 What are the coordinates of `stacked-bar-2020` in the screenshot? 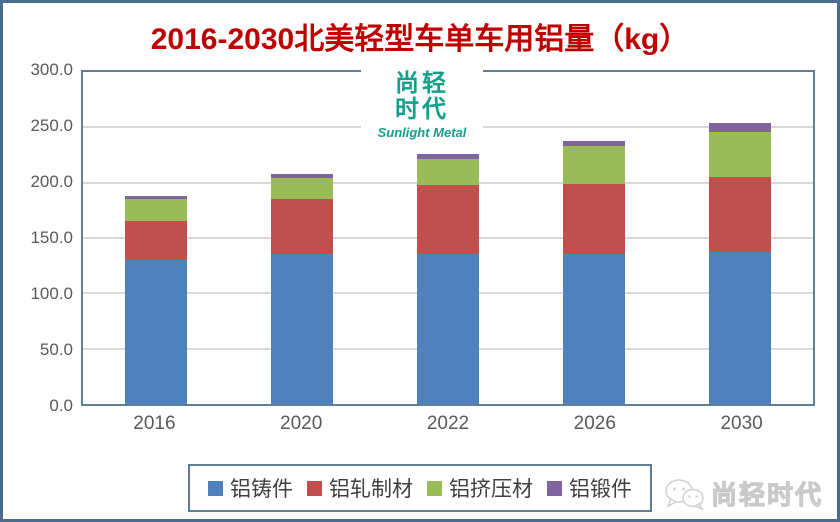 It's located at (302, 288).